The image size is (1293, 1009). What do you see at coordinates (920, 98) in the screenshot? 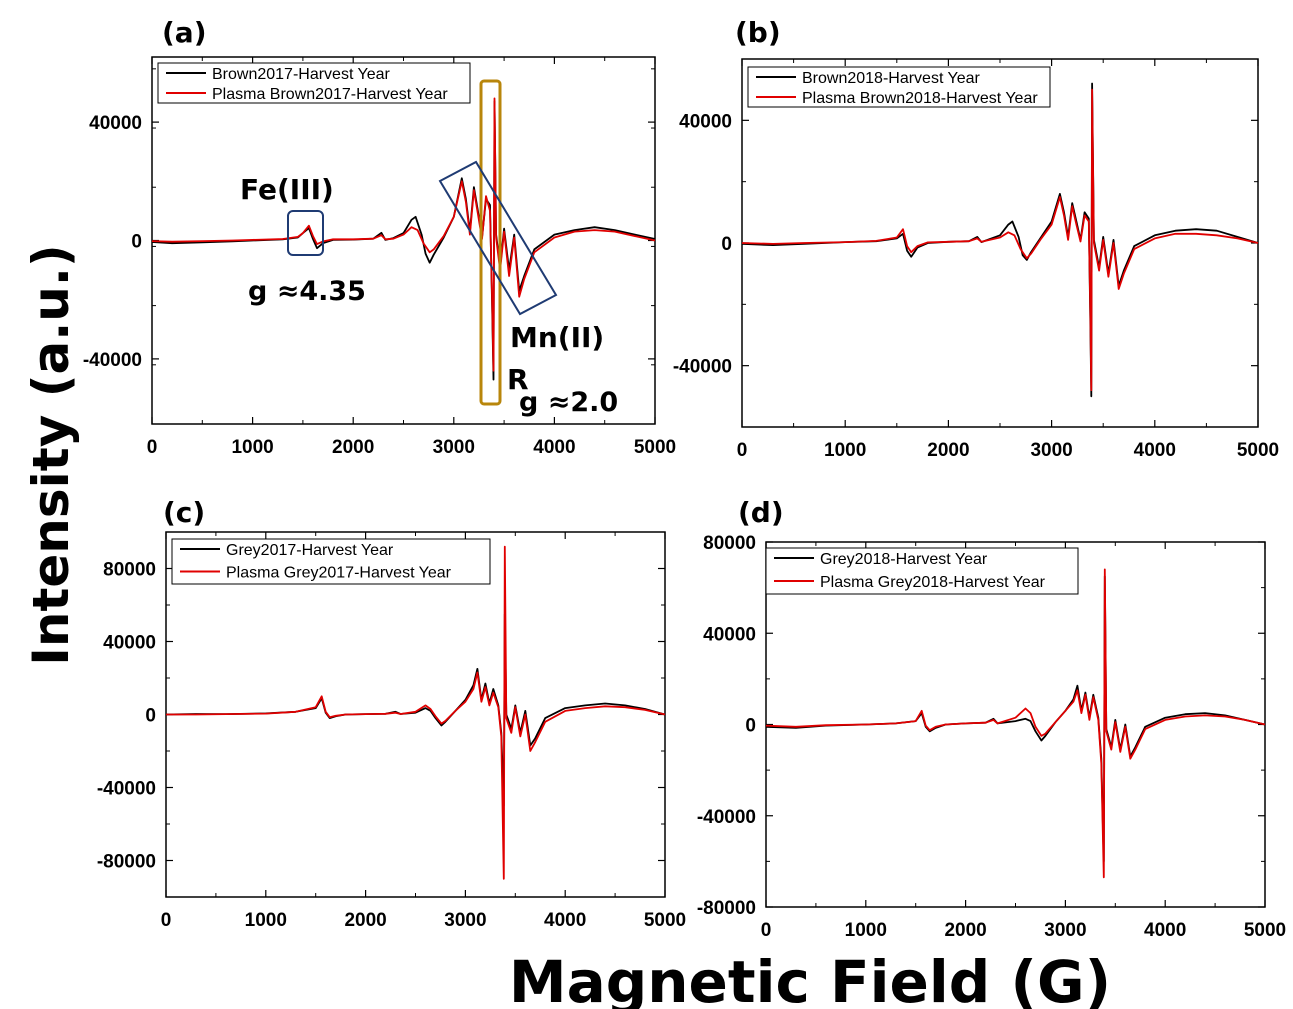
I see `legend-label: Plasma Brown2018-Harvest Year` at bounding box center [920, 98].